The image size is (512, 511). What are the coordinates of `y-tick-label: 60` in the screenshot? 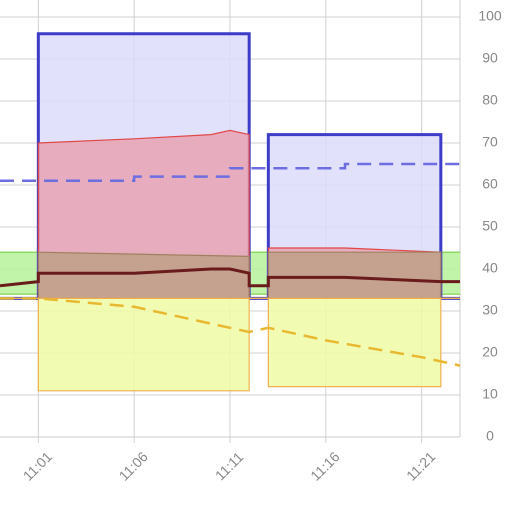 It's located at (490, 184).